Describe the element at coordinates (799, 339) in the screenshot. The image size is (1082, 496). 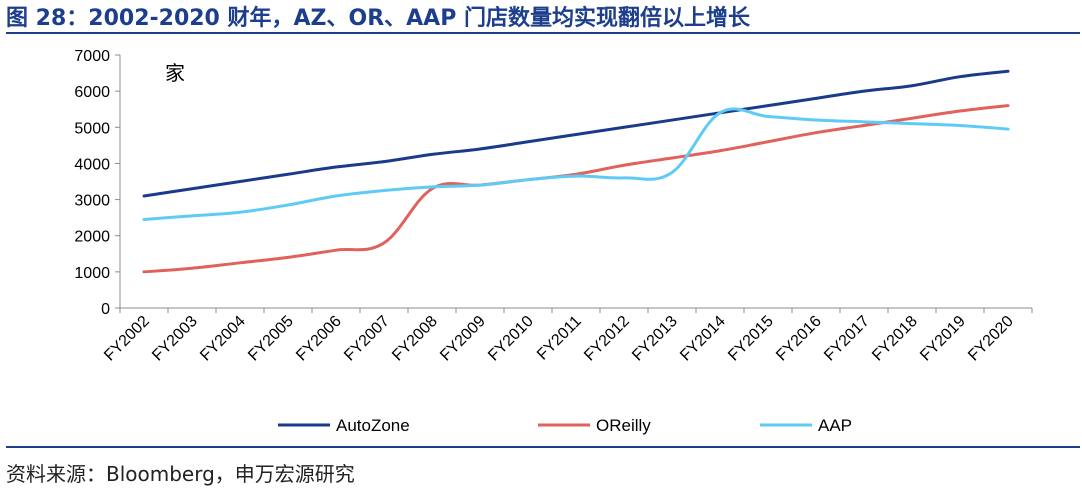
I see `x-tick-label: FY2016` at that location.